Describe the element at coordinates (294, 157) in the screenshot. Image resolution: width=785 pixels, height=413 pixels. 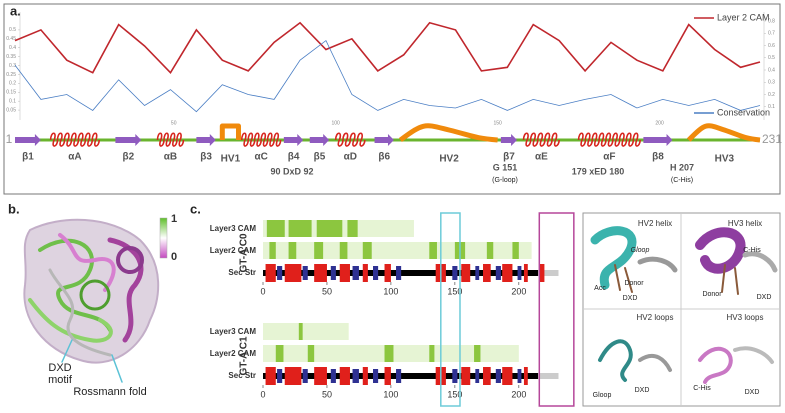
I see `element-label: β4` at that location.